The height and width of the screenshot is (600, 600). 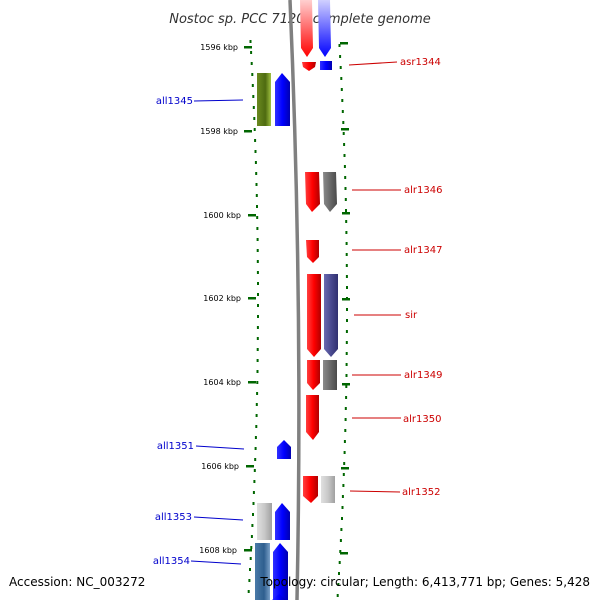 I want to click on gene-arrow-sir, so click(x=314, y=315).